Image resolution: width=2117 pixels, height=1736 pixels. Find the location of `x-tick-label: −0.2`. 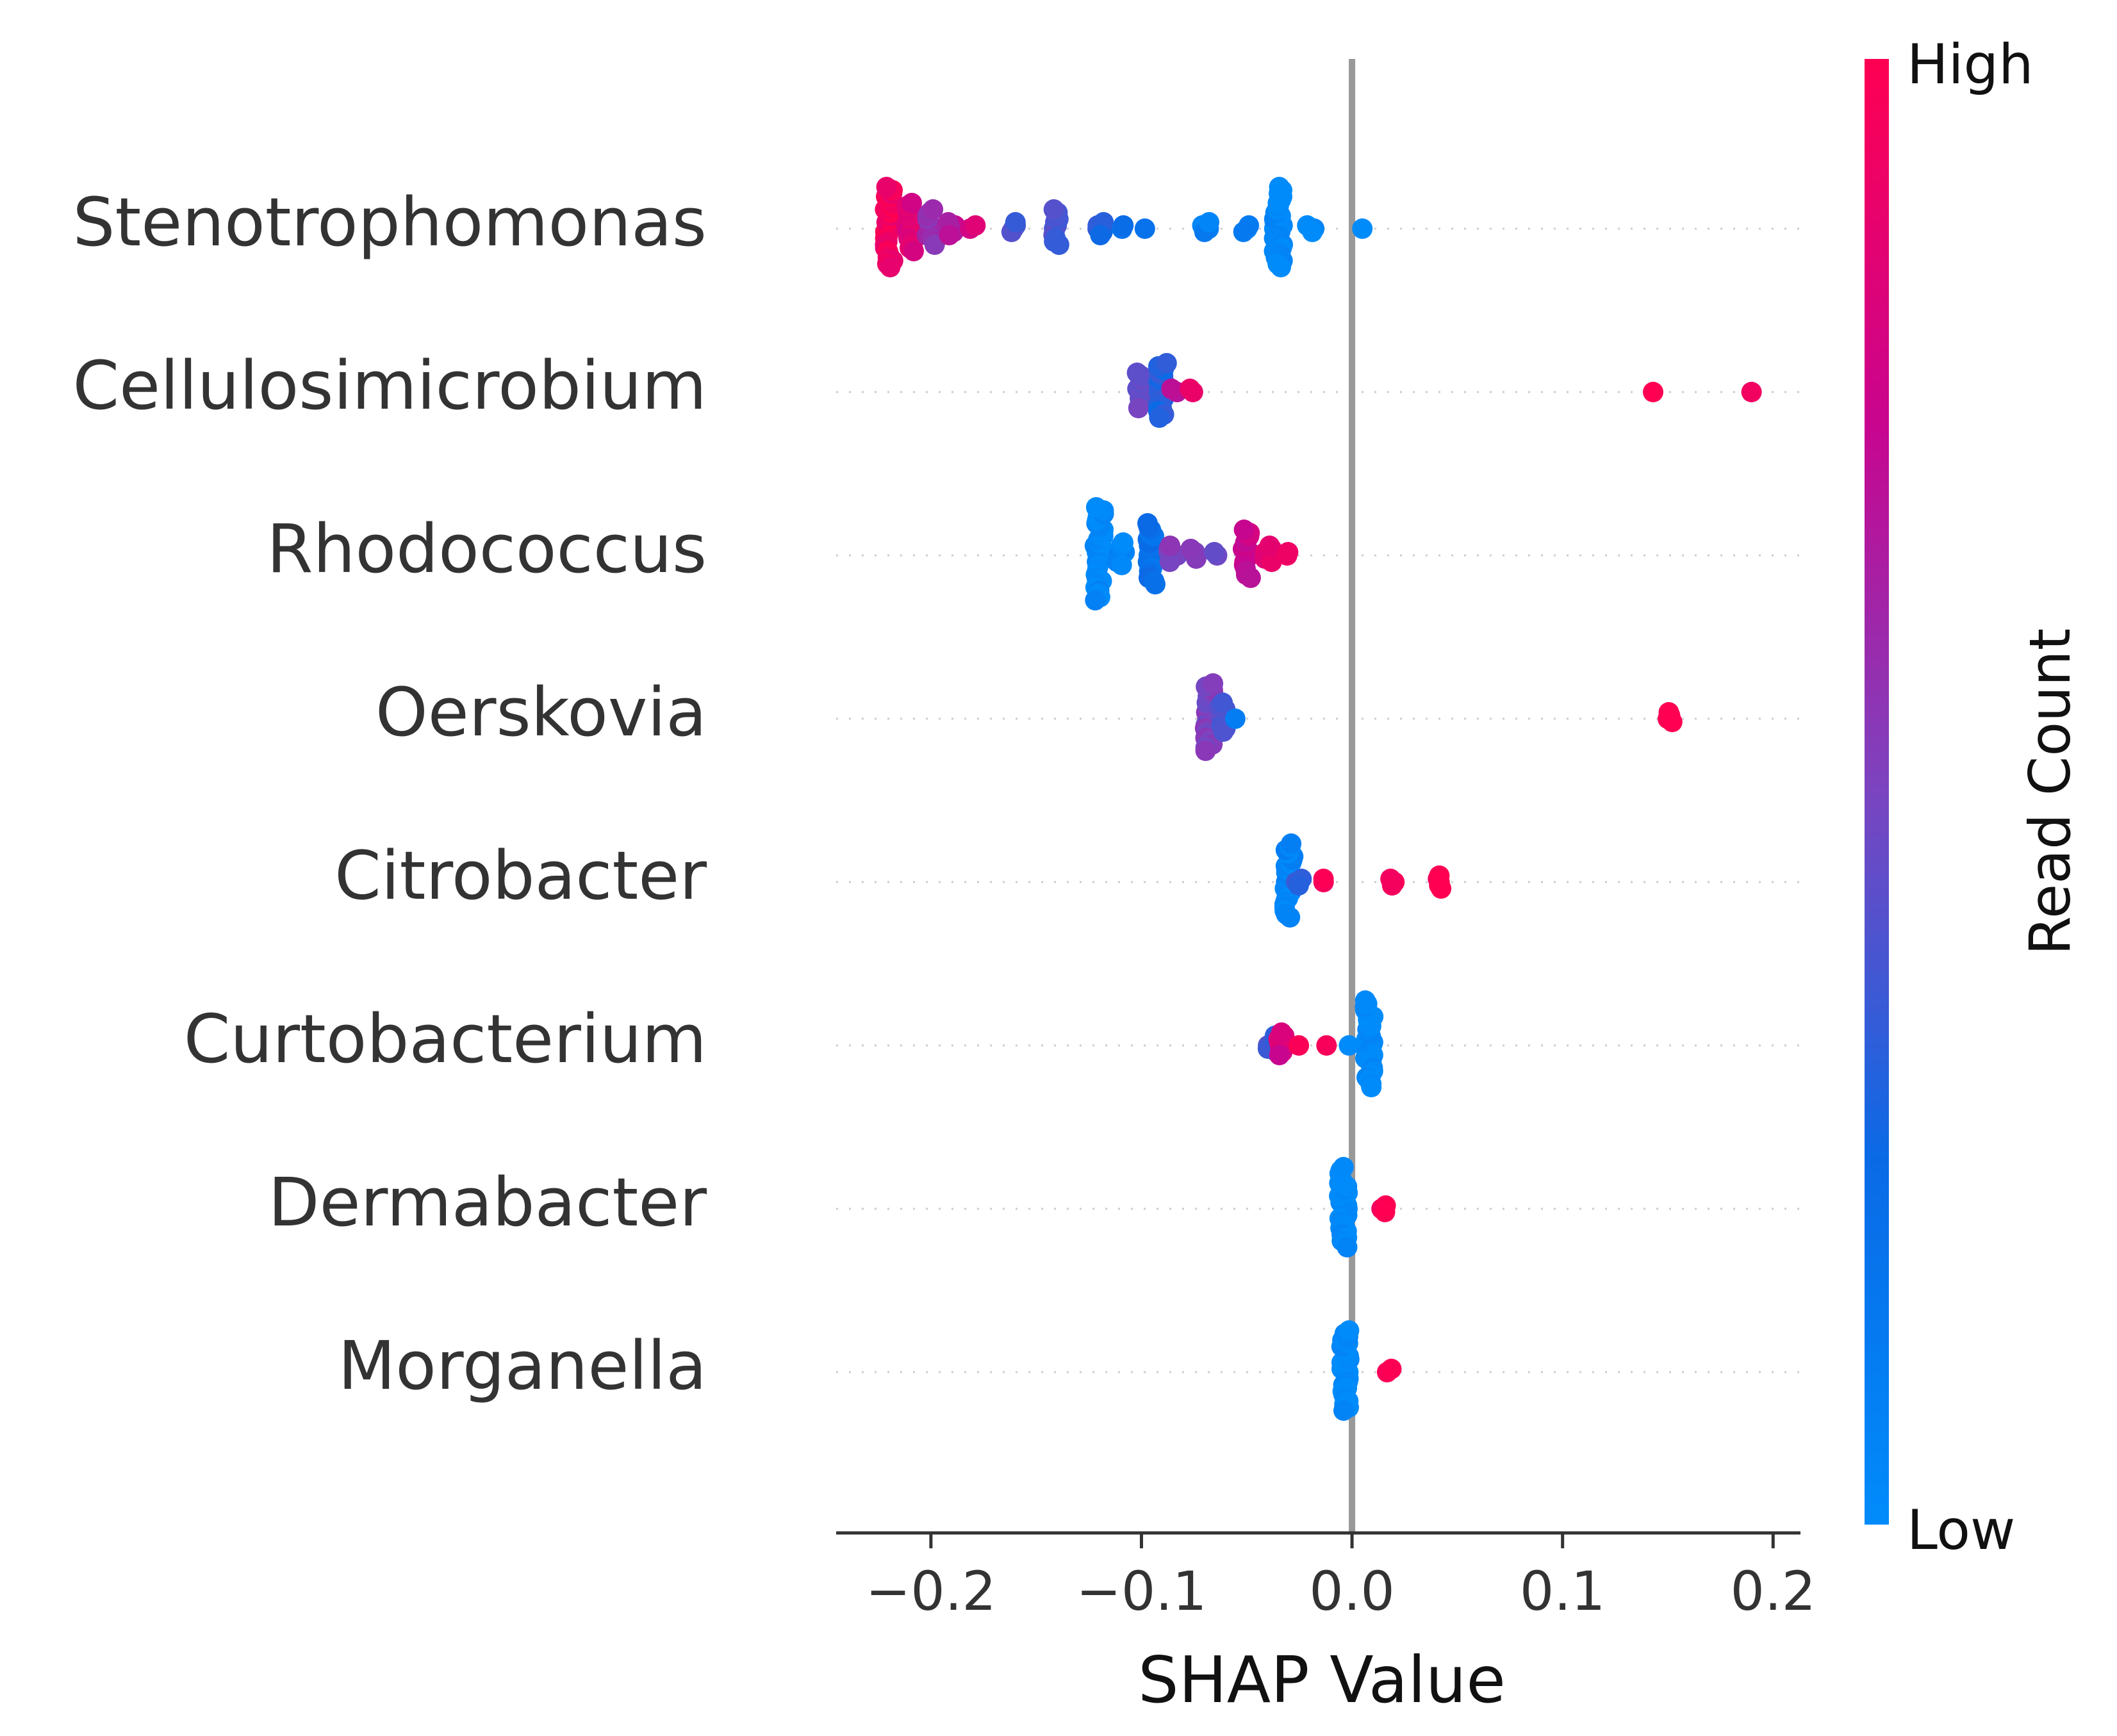

x-tick-label: −0.2 is located at coordinates (931, 1591).